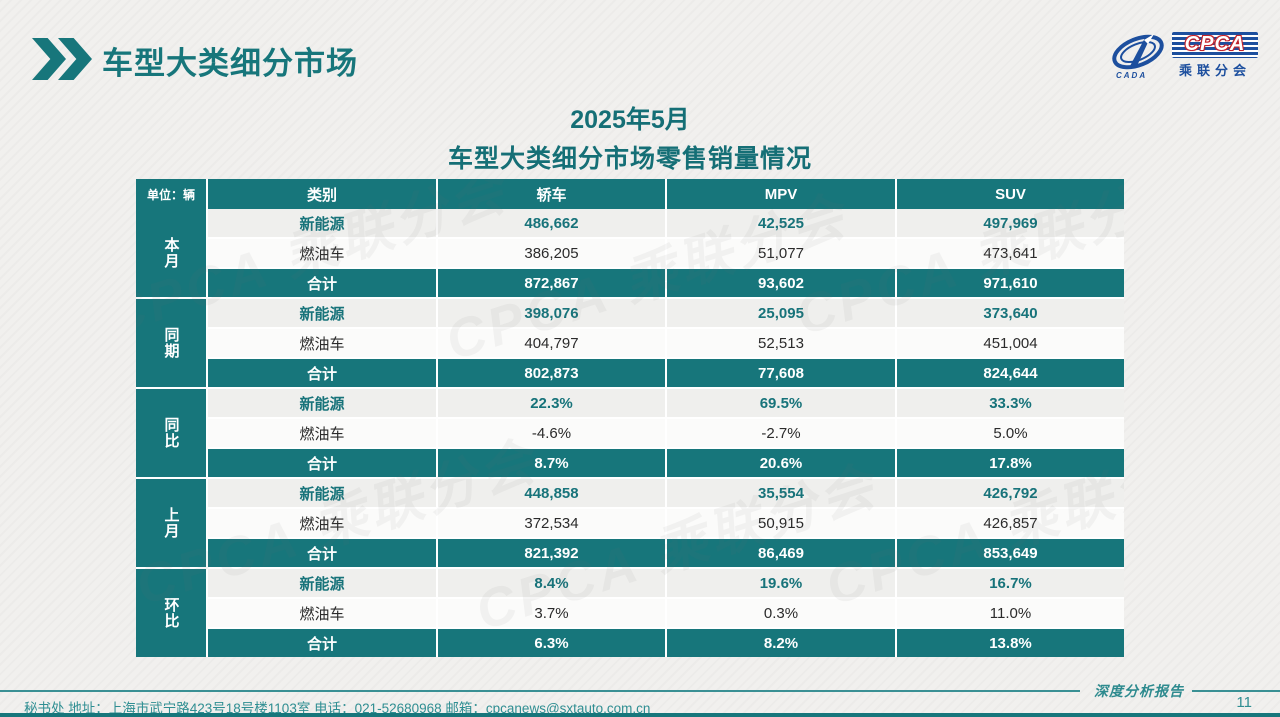 The width and height of the screenshot is (1280, 717). What do you see at coordinates (1010, 433) in the screenshot?
I see `value-yoy-change-fuel-suv: 5.0%` at bounding box center [1010, 433].